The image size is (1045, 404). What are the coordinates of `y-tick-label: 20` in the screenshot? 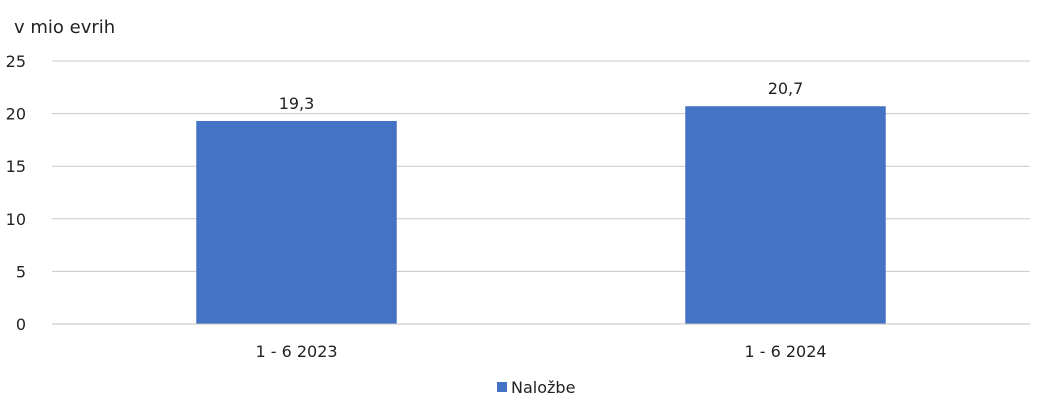 It's located at (16, 114).